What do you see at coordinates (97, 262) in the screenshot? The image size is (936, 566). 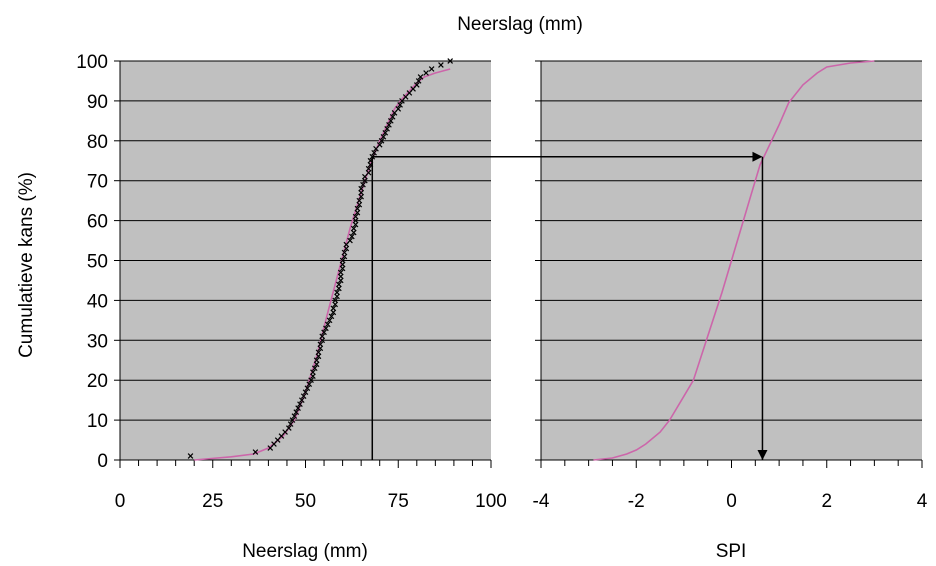 I see `y-tick-label: 50` at bounding box center [97, 262].